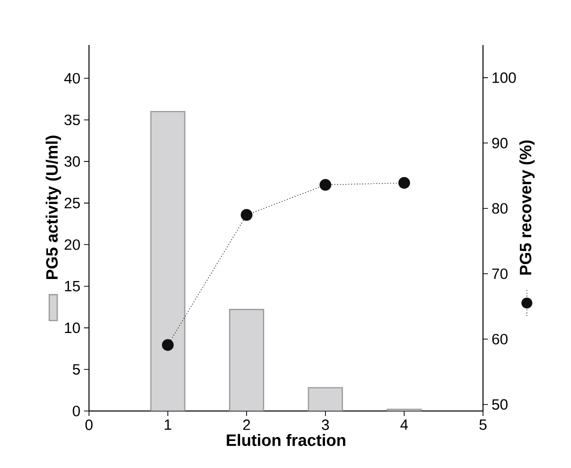  What do you see at coordinates (500, 274) in the screenshot?
I see `y2-tick-label: 70` at bounding box center [500, 274].